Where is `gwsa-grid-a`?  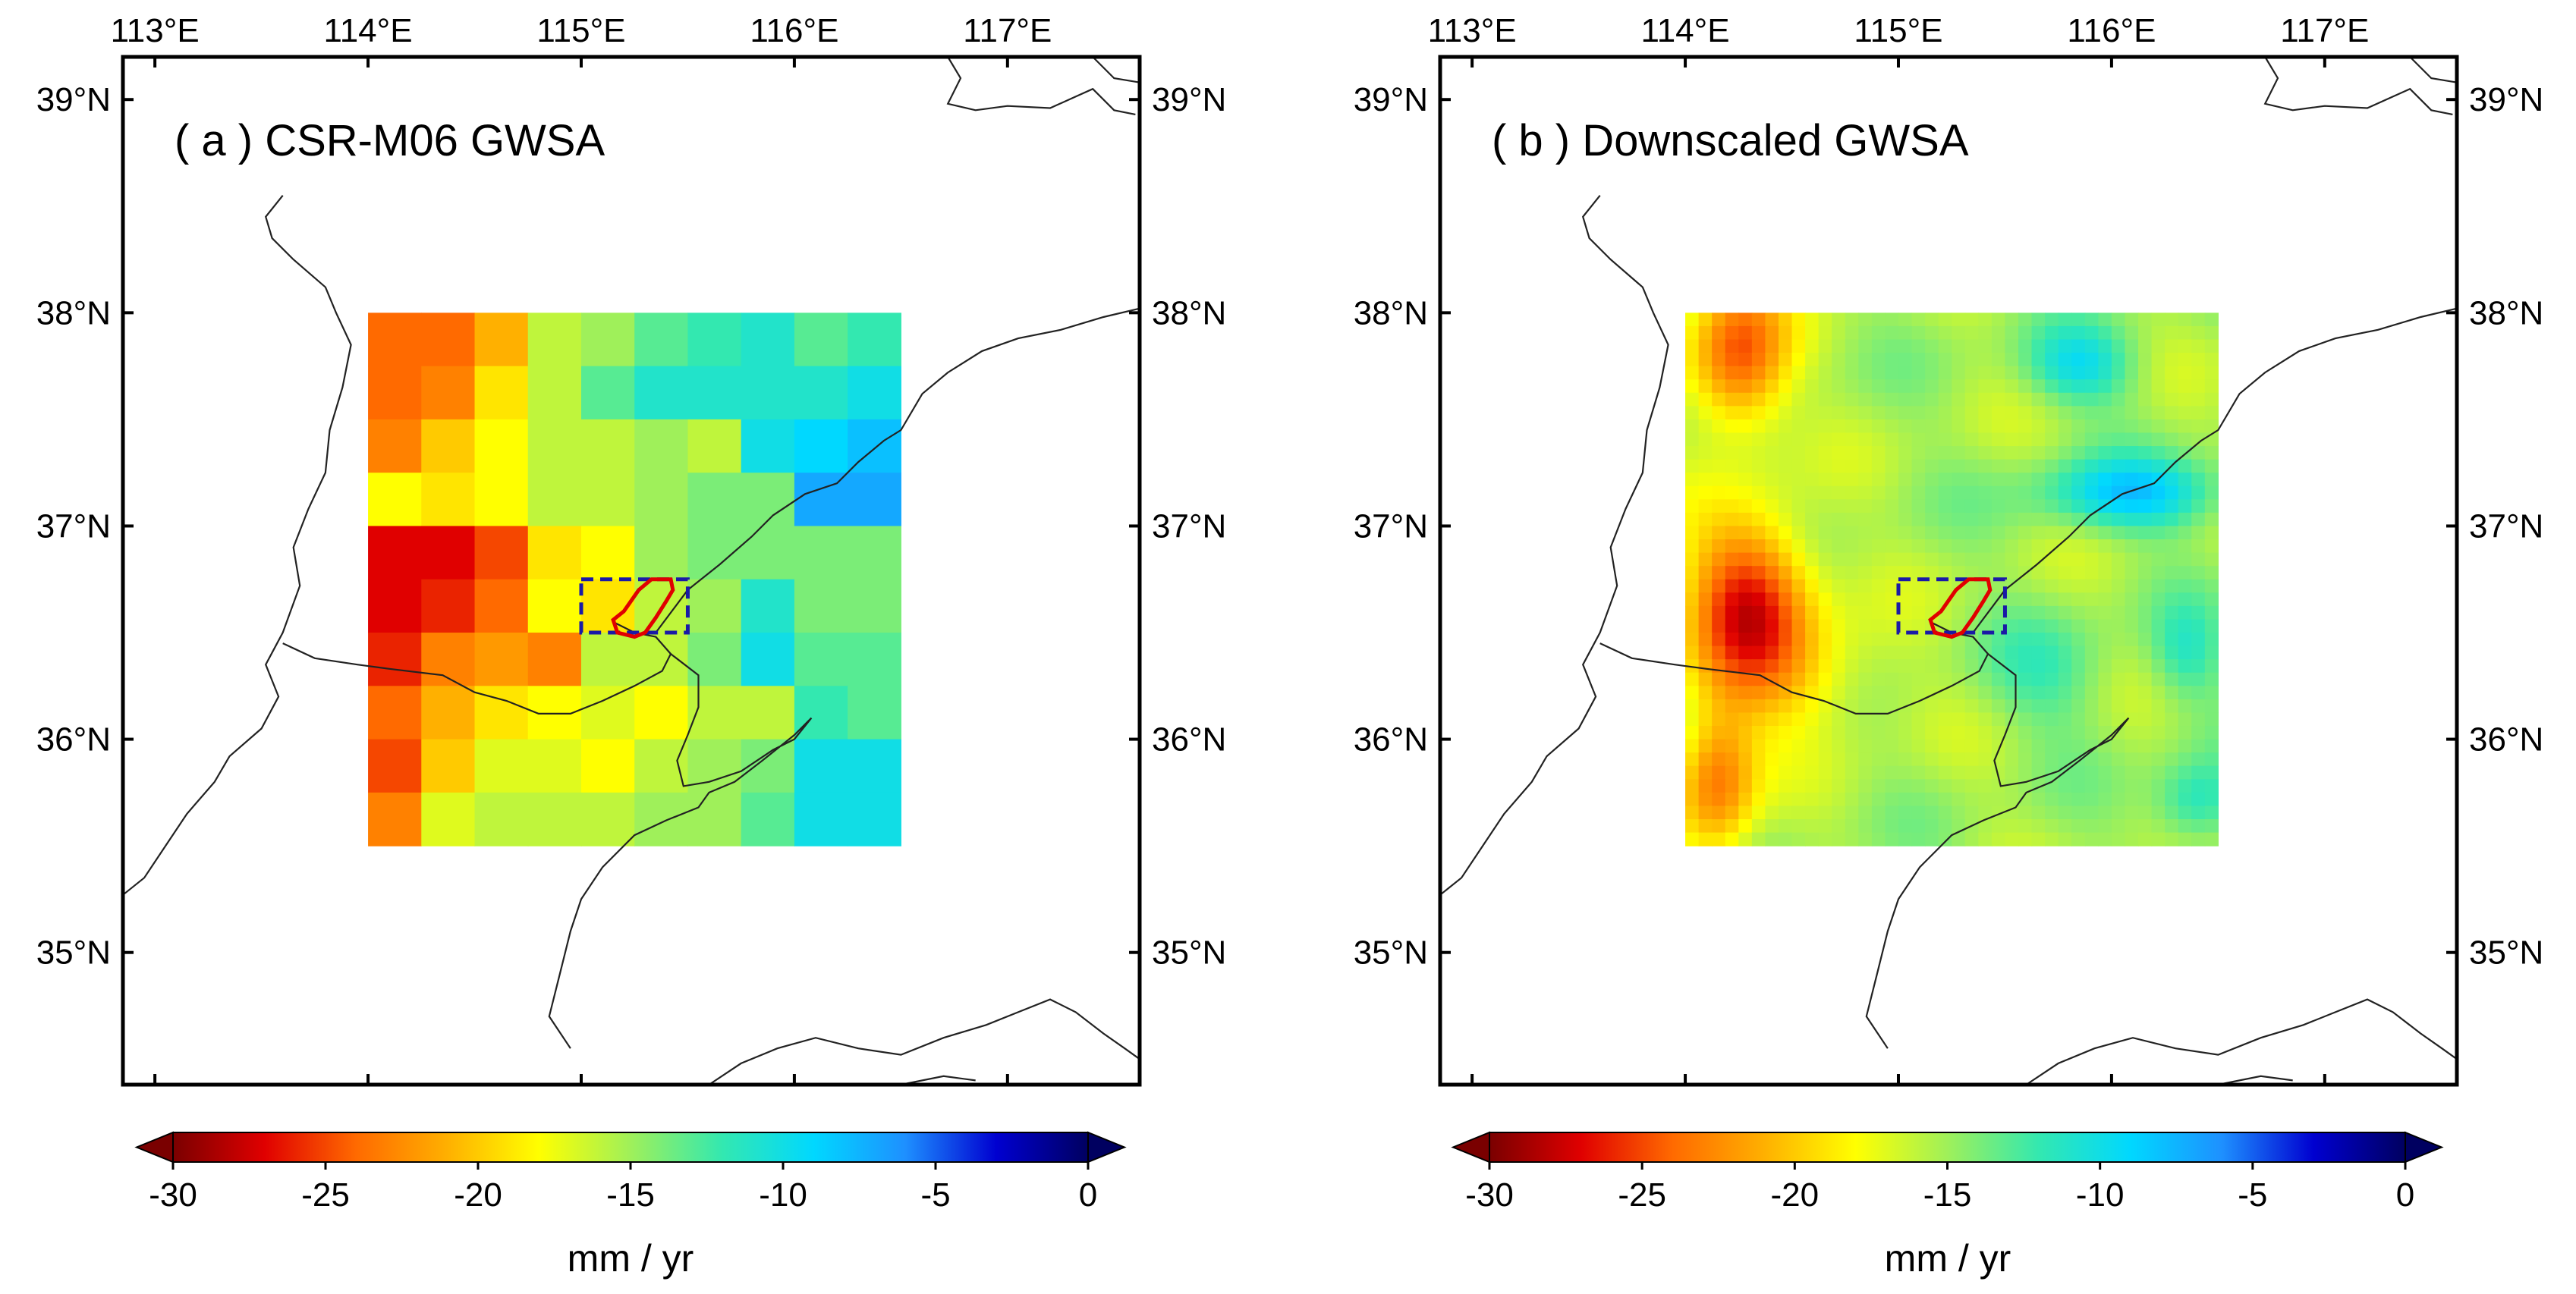 gwsa-grid-a is located at coordinates (634, 579).